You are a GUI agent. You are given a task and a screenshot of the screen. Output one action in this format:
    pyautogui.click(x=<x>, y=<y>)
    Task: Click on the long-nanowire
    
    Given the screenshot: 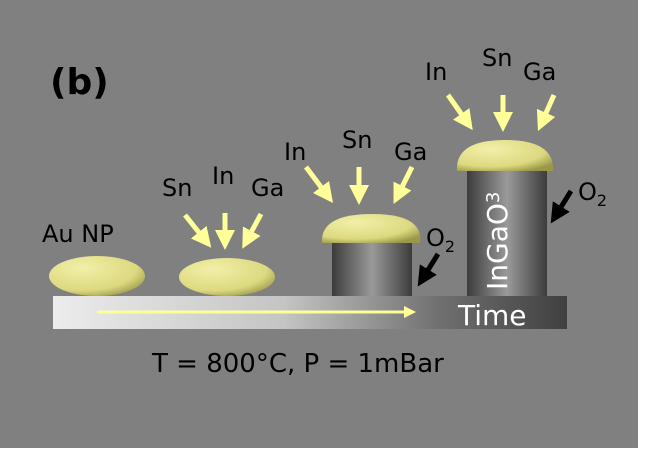 What is the action you would take?
    pyautogui.click(x=507, y=233)
    